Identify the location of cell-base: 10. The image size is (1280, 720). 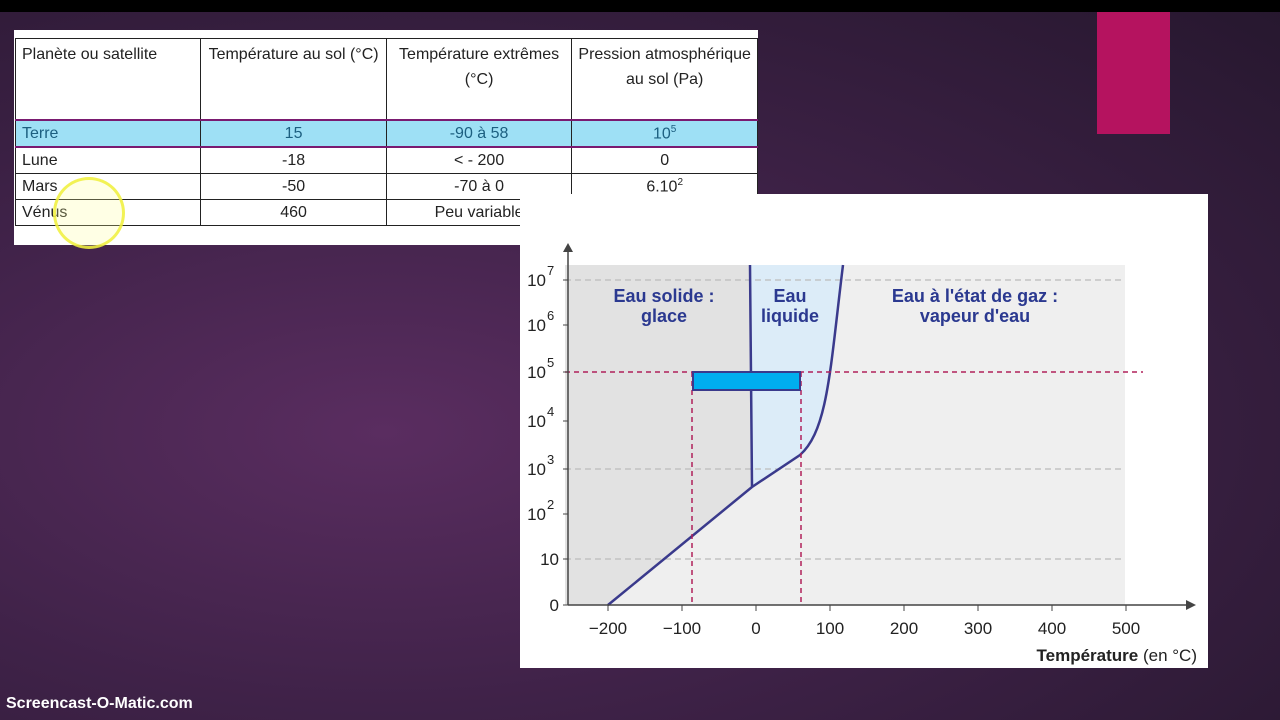
(661, 134).